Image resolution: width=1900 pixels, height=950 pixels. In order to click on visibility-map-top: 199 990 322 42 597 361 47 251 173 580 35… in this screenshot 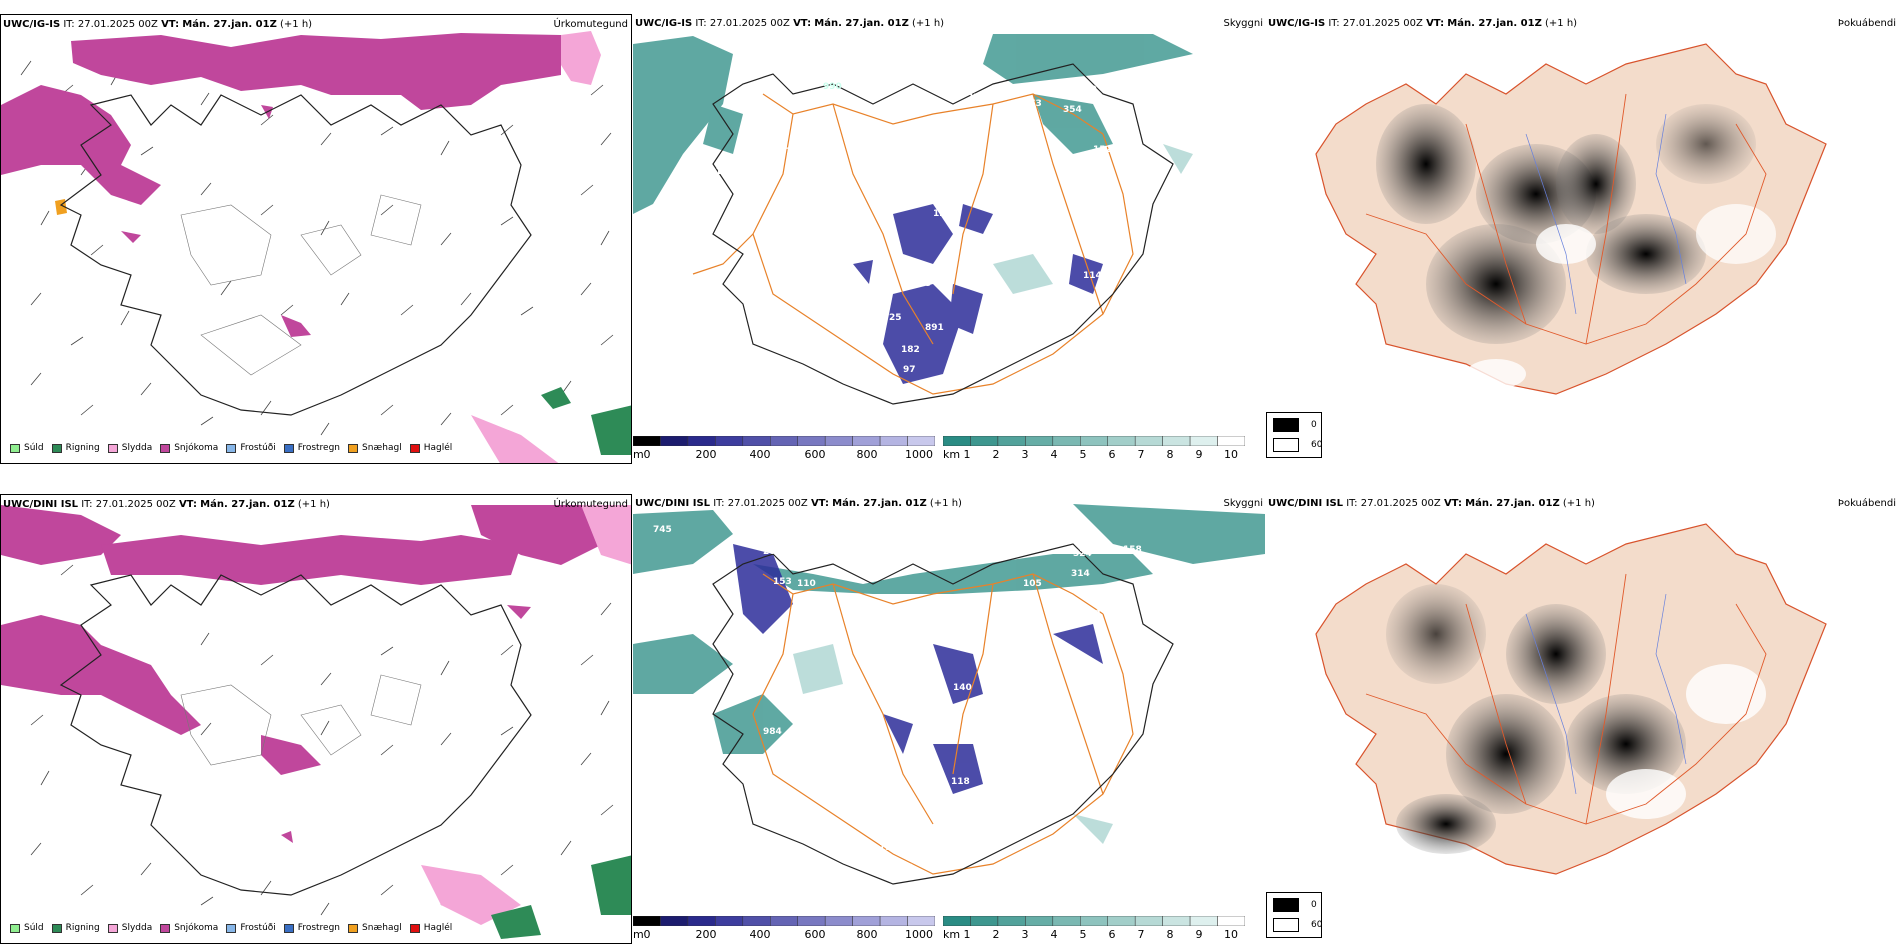, I will do `click(913, 219)`.